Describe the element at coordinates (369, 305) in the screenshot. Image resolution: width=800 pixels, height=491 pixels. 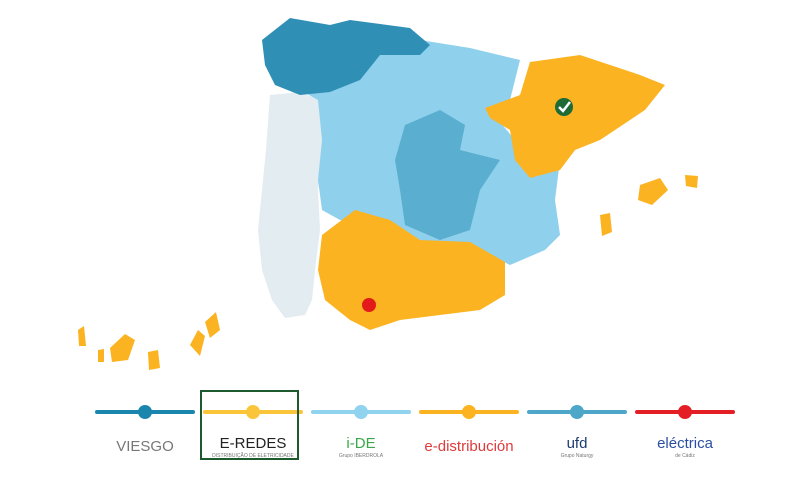
I see `red-location-marker` at that location.